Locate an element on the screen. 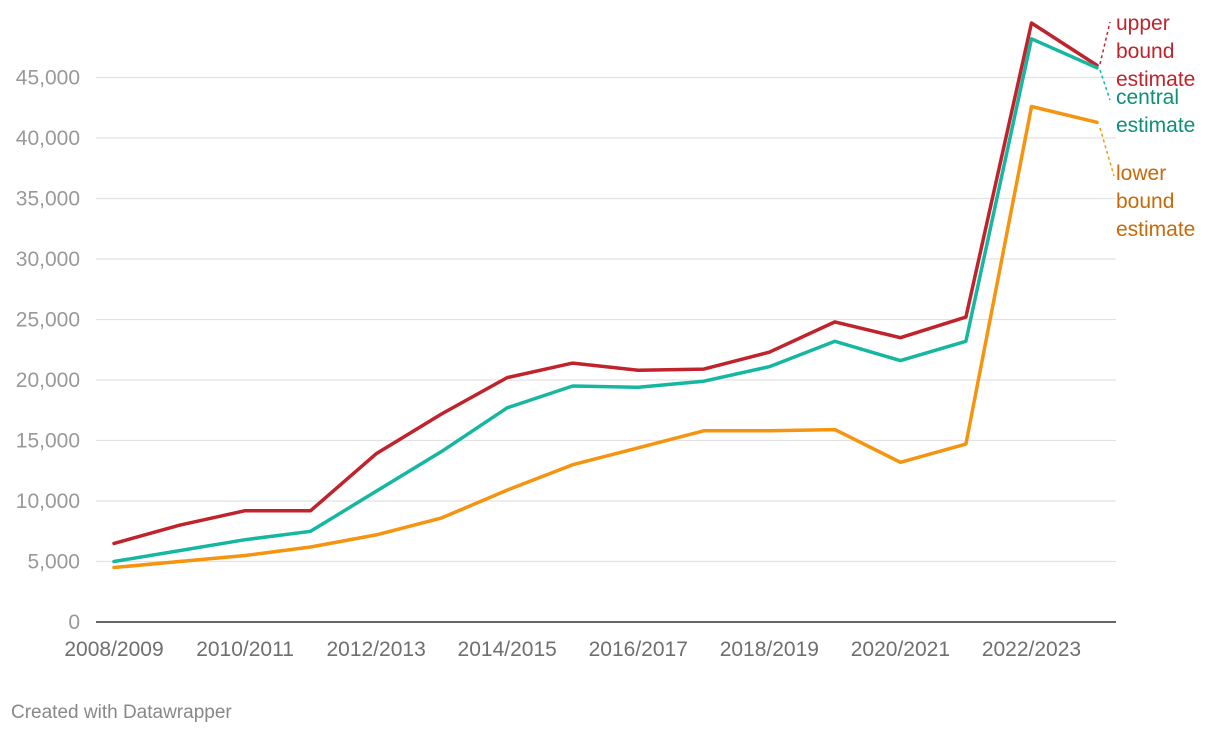  x-tick-label: 2008/2009 is located at coordinates (113, 649).